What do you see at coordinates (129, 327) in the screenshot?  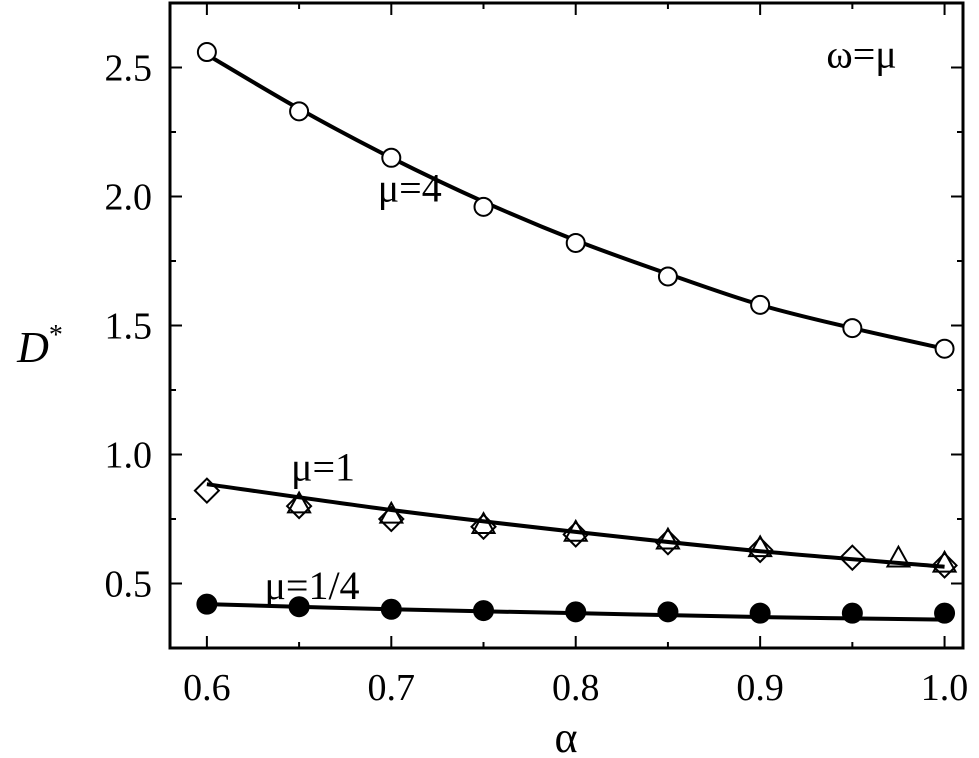 I see `y-tick-label: 1.5` at bounding box center [129, 327].